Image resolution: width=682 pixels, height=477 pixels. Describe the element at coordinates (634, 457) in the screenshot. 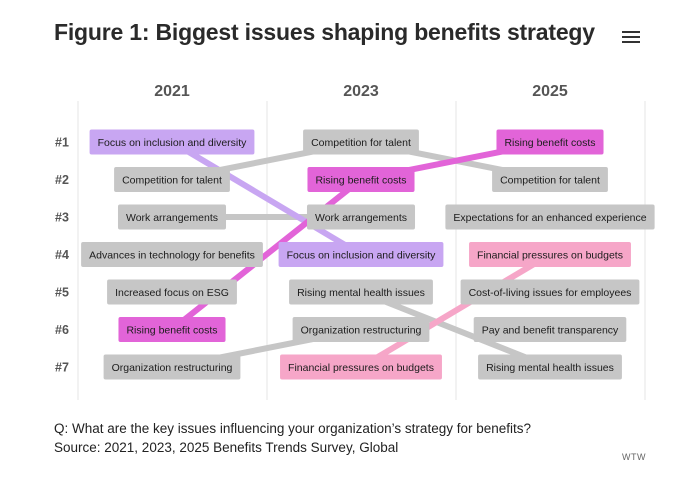

I see `brand-label: WTW` at that location.